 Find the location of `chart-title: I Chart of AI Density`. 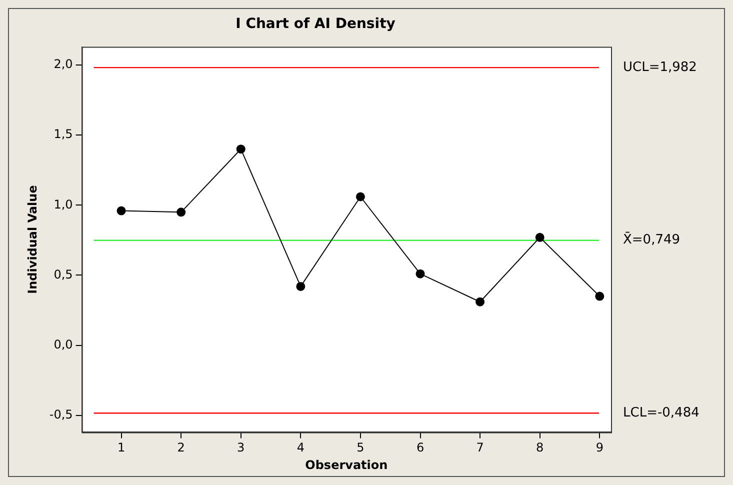

chart-title: I Chart of AI Density is located at coordinates (316, 24).